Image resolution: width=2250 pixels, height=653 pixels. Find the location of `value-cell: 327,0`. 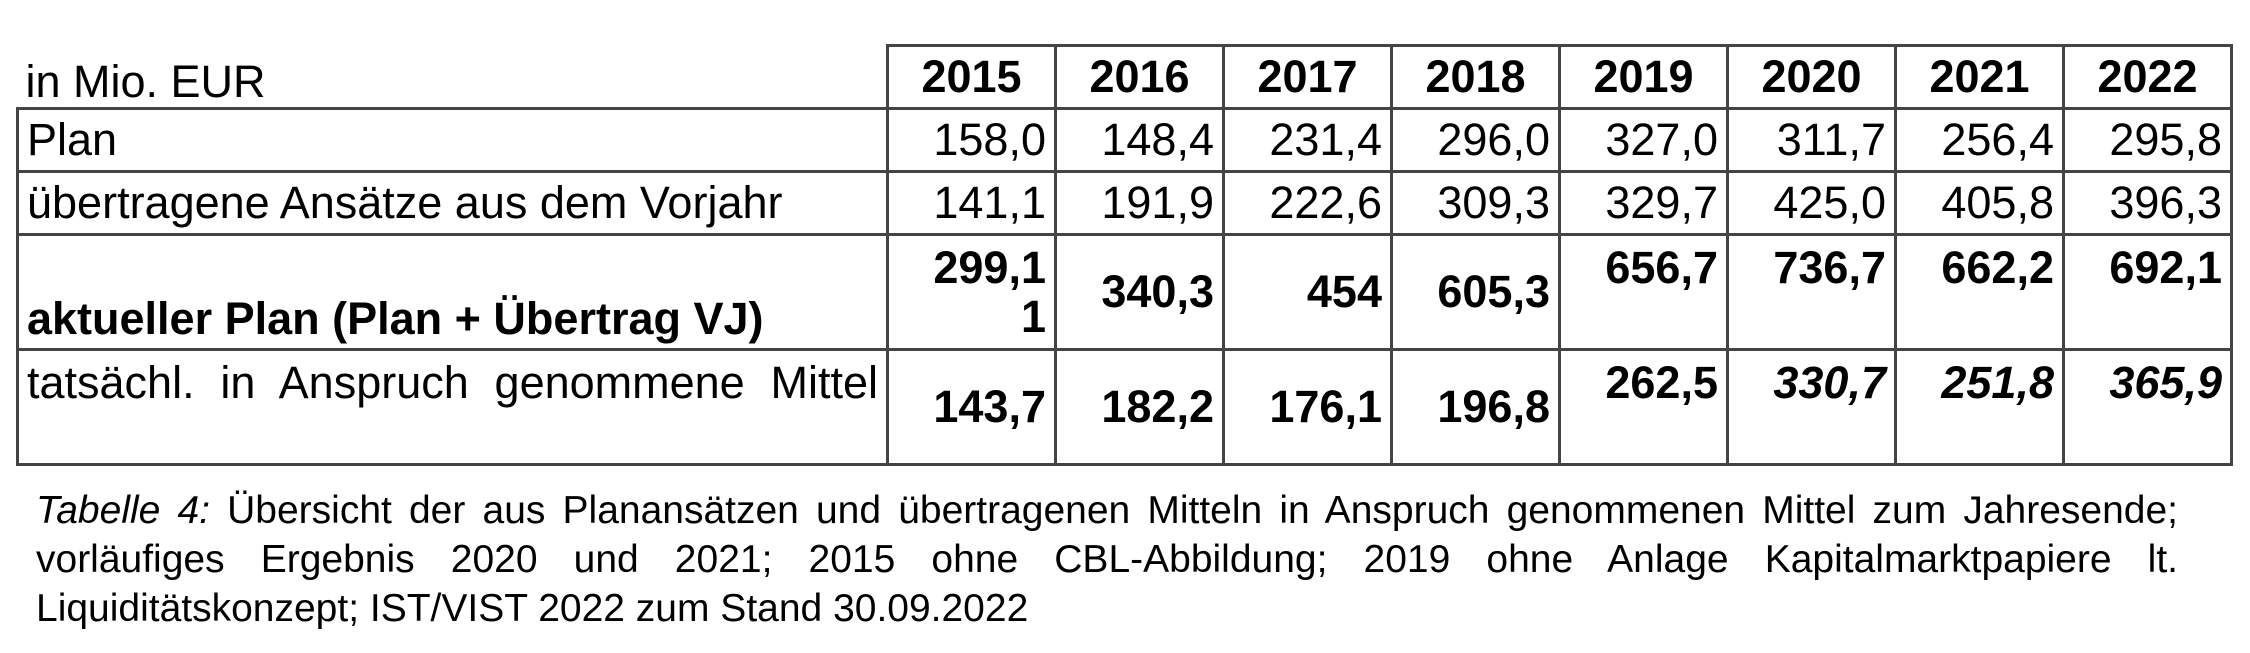

value-cell: 327,0 is located at coordinates (1643, 140).